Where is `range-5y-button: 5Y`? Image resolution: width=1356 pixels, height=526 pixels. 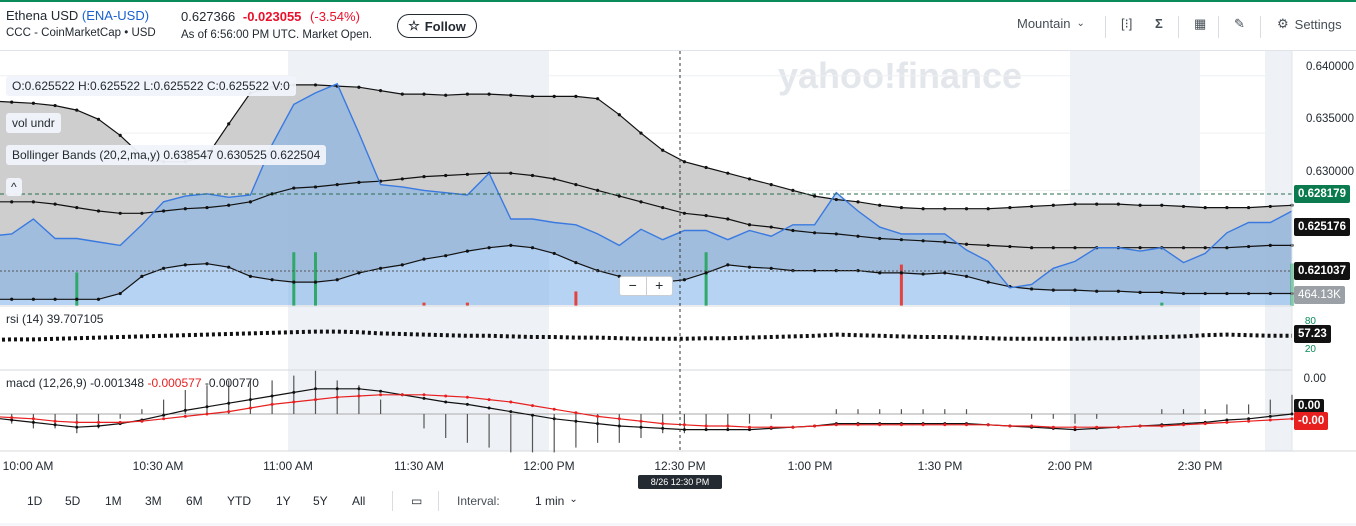
range-5y-button: 5Y is located at coordinates (320, 501).